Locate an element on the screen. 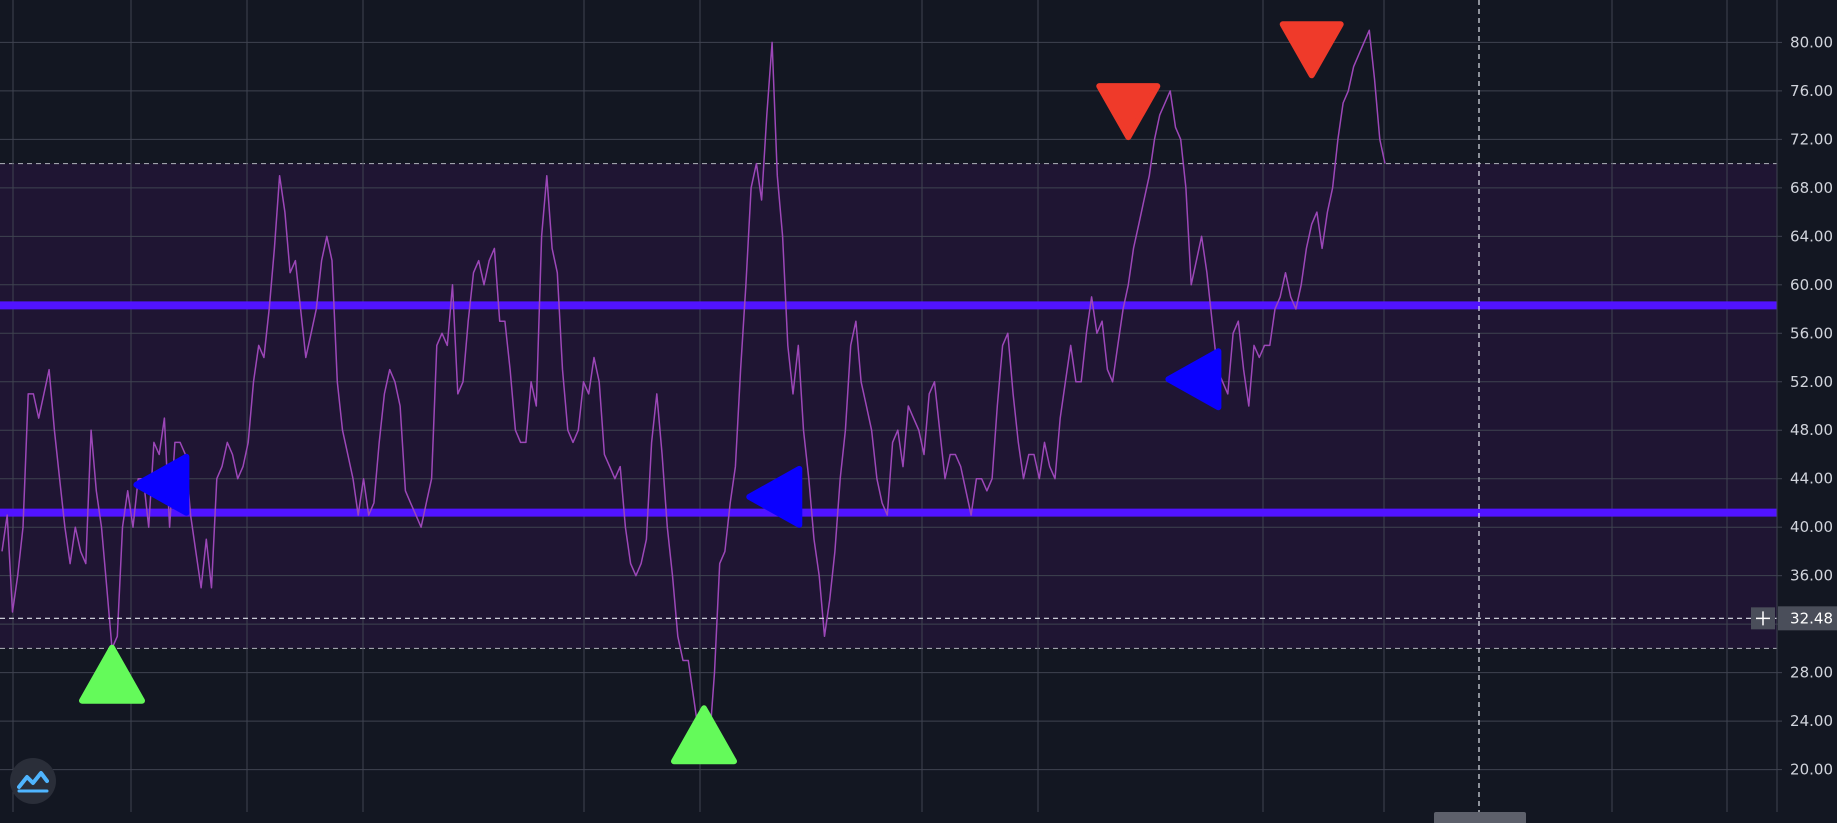  price-tick-label: 64.00 is located at coordinates (1811, 236).